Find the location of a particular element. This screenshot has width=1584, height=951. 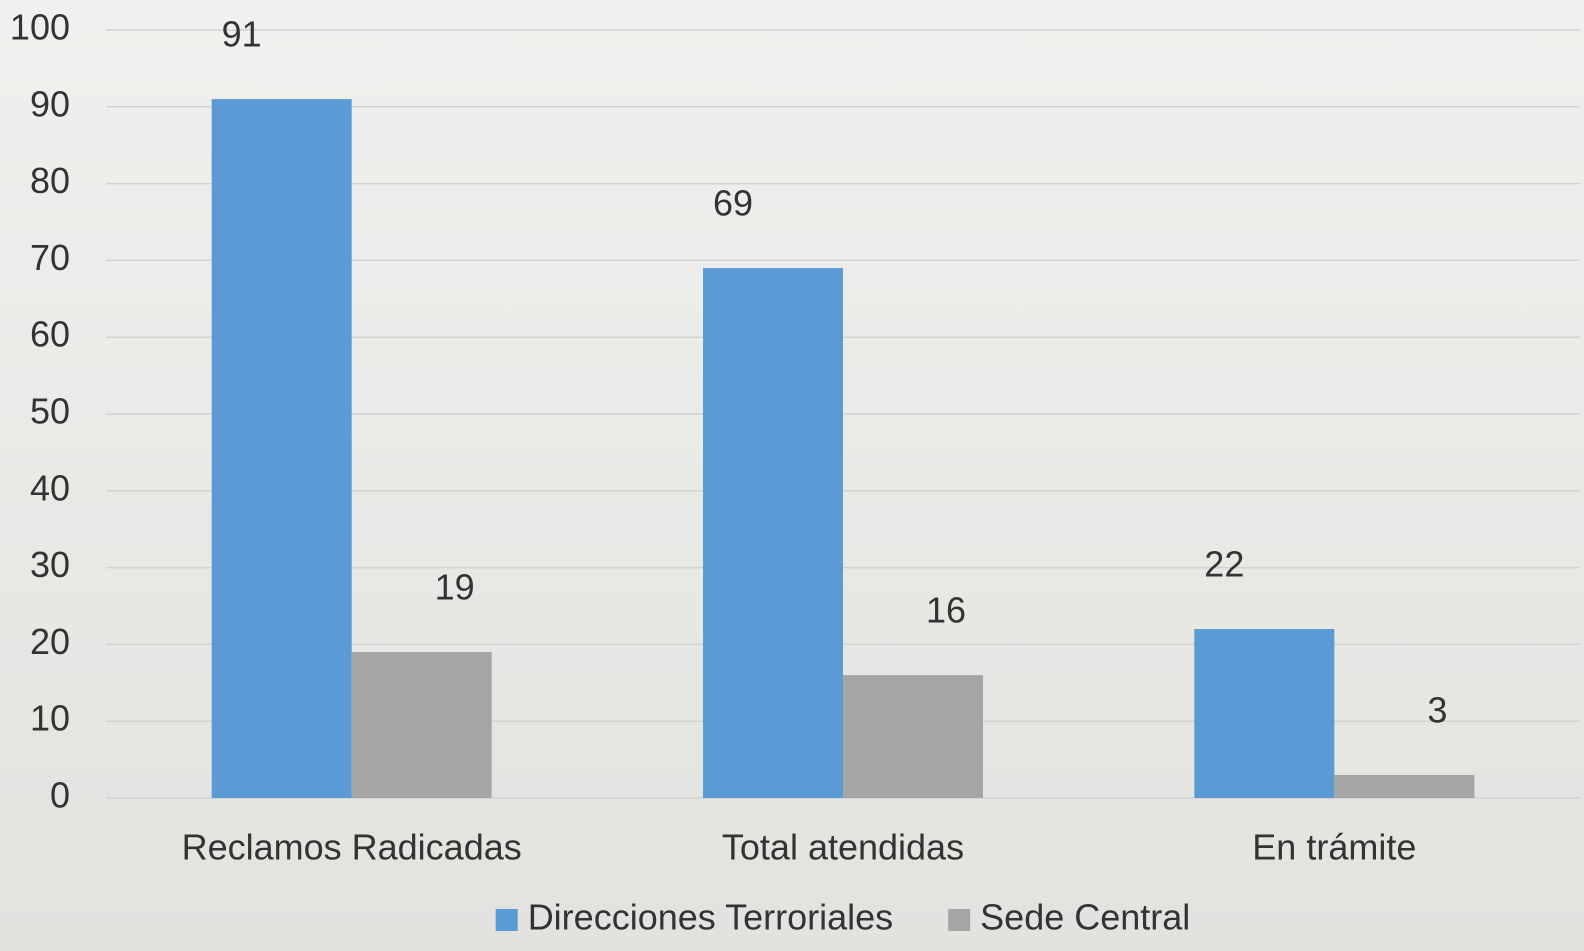

y-tick-label: 10 is located at coordinates (50, 718).